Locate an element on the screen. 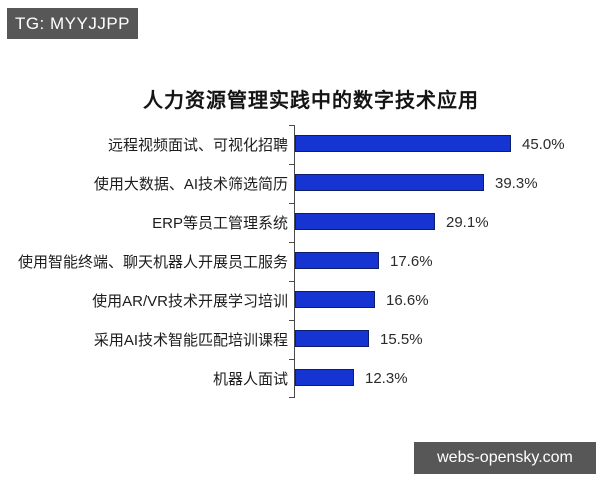  value-label: 45.0% is located at coordinates (543, 144).